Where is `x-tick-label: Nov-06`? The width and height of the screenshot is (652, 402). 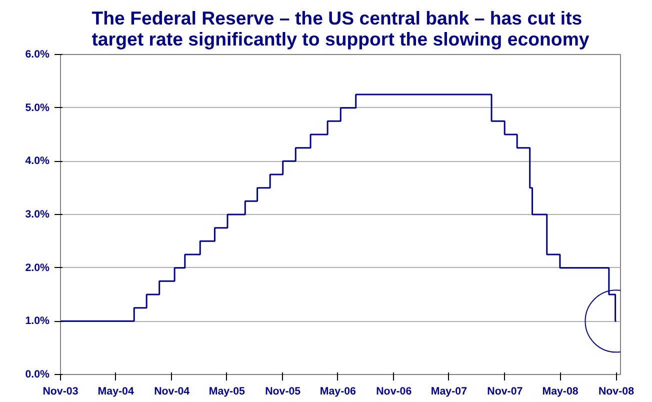 x-tick-label: Nov-06 is located at coordinates (394, 392).